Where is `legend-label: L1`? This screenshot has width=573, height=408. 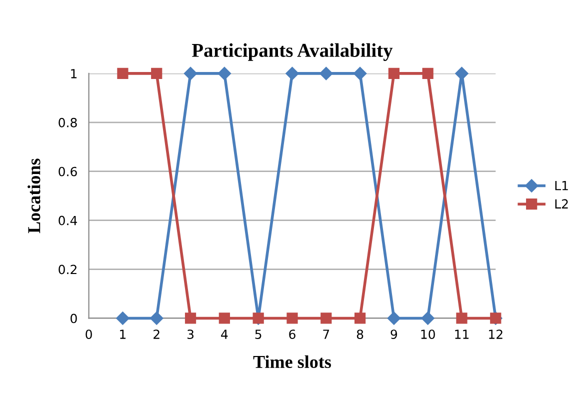
legend-label: L1 is located at coordinates (561, 185).